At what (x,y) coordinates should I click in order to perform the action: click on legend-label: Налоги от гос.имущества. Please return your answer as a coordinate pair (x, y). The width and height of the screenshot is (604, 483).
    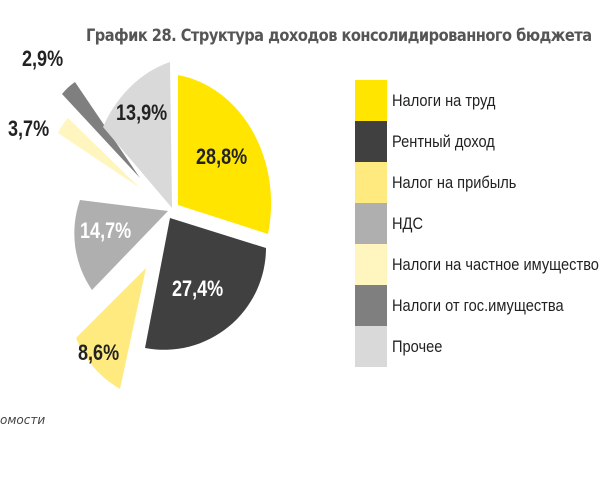
    Looking at the image, I should click on (478, 305).